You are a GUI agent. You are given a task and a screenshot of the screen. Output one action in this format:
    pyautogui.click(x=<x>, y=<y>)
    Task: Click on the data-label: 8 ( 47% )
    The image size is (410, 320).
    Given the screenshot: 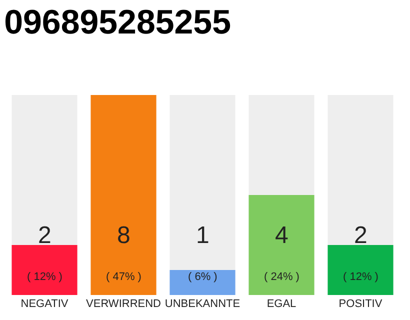 What is the action you would take?
    pyautogui.click(x=124, y=252)
    